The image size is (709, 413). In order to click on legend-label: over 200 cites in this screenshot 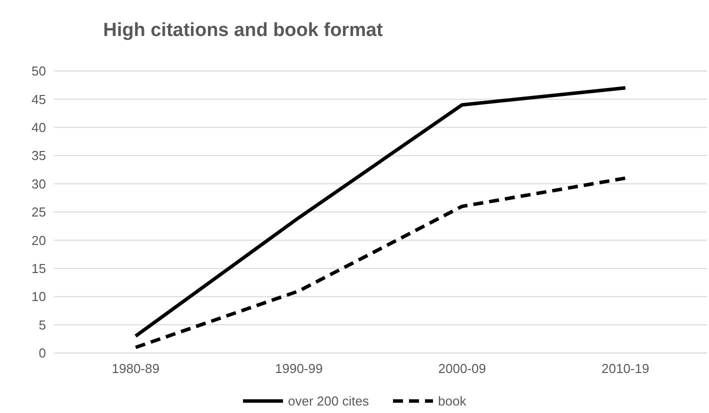, I will do `click(329, 401)`.